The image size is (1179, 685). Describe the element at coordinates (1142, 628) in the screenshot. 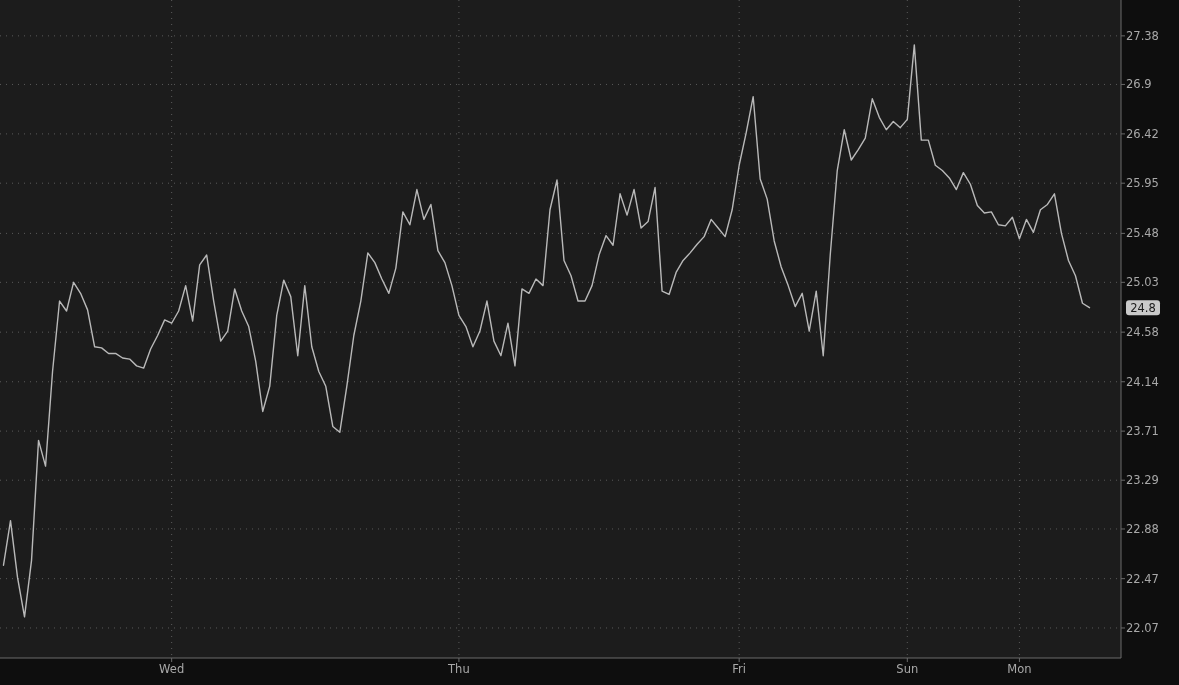

I see `y-tick-label: 22.07` at that location.